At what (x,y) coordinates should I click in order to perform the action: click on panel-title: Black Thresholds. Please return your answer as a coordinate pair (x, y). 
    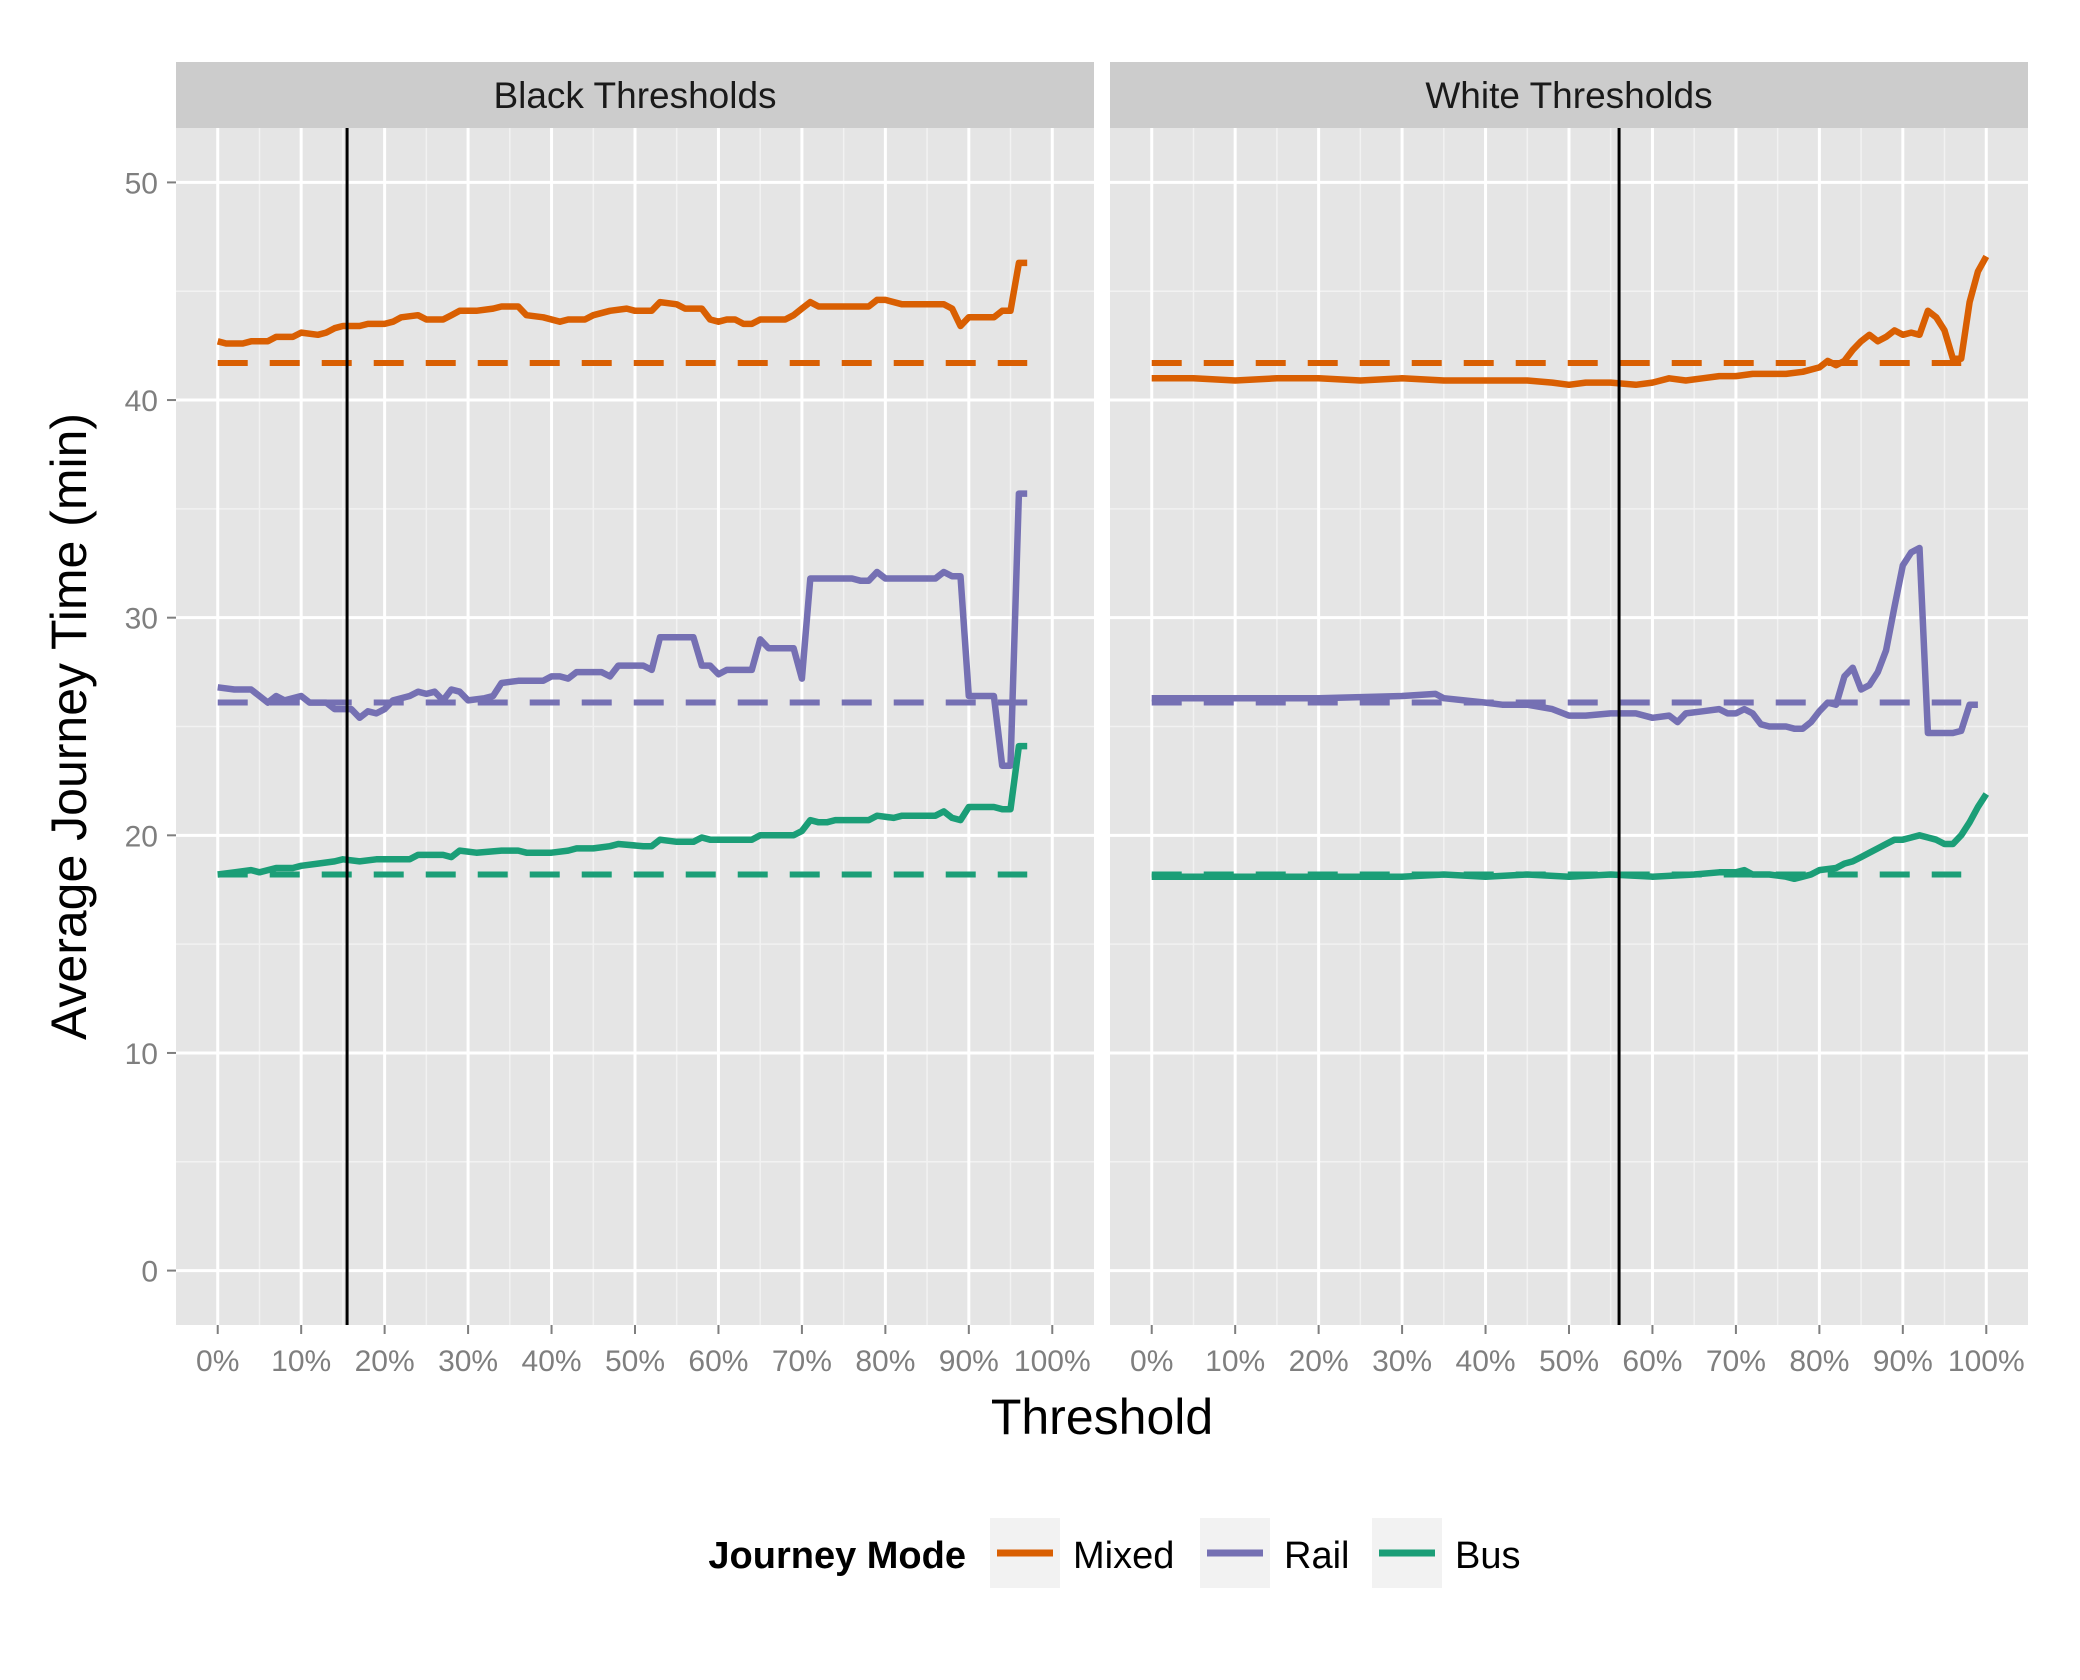
    Looking at the image, I should click on (634, 95).